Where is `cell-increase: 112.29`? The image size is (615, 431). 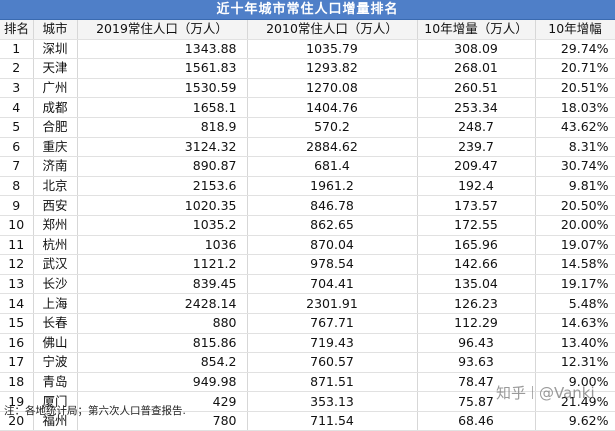 cell-increase: 112.29 is located at coordinates (476, 323).